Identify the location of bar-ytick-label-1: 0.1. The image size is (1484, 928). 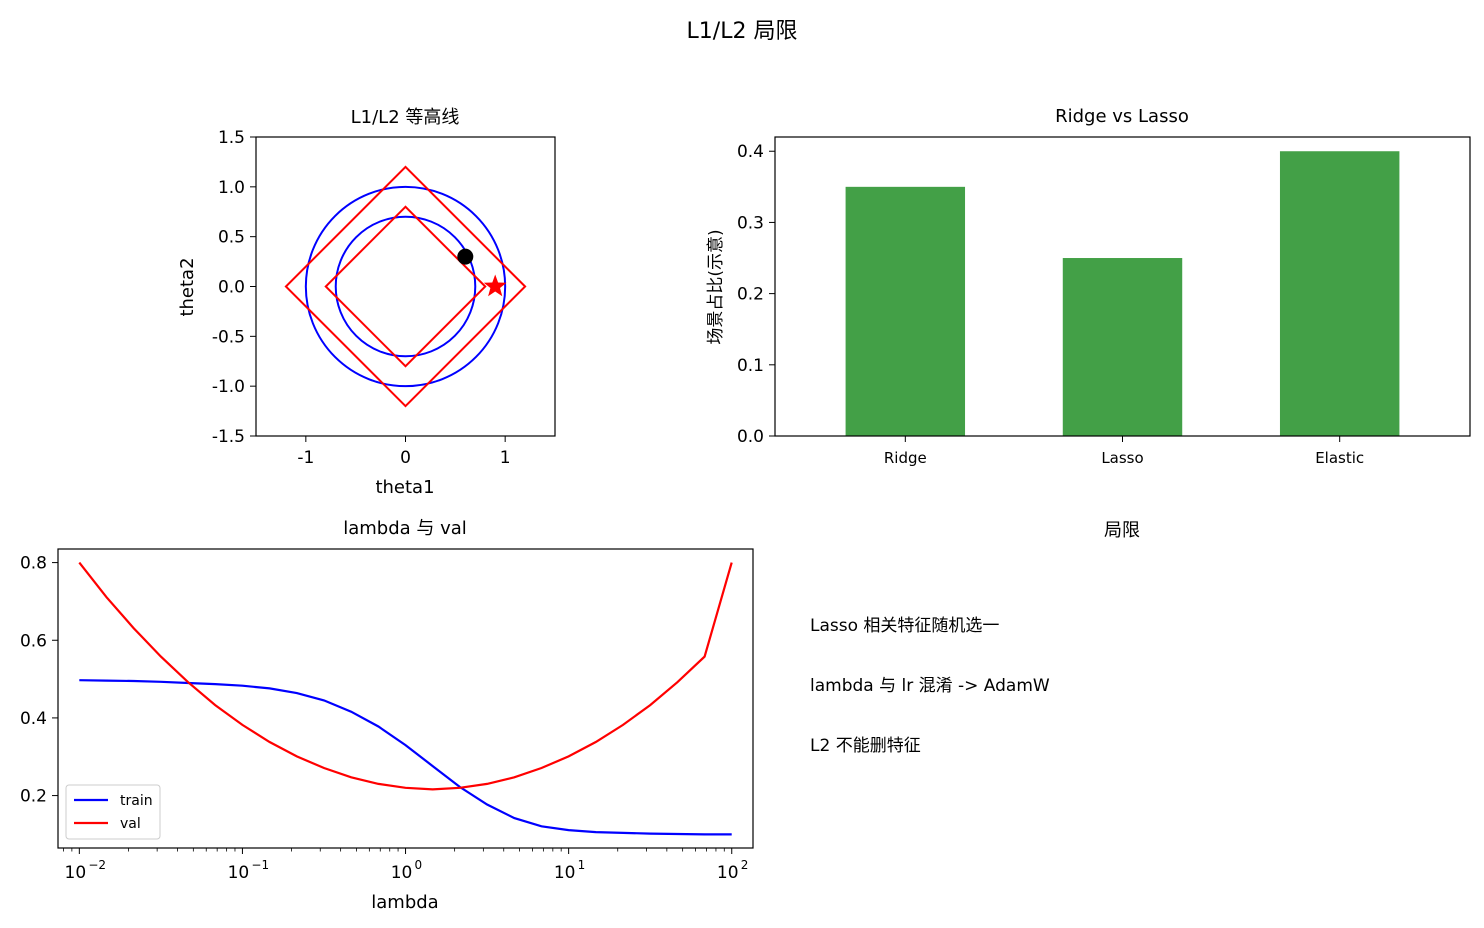
(750, 366).